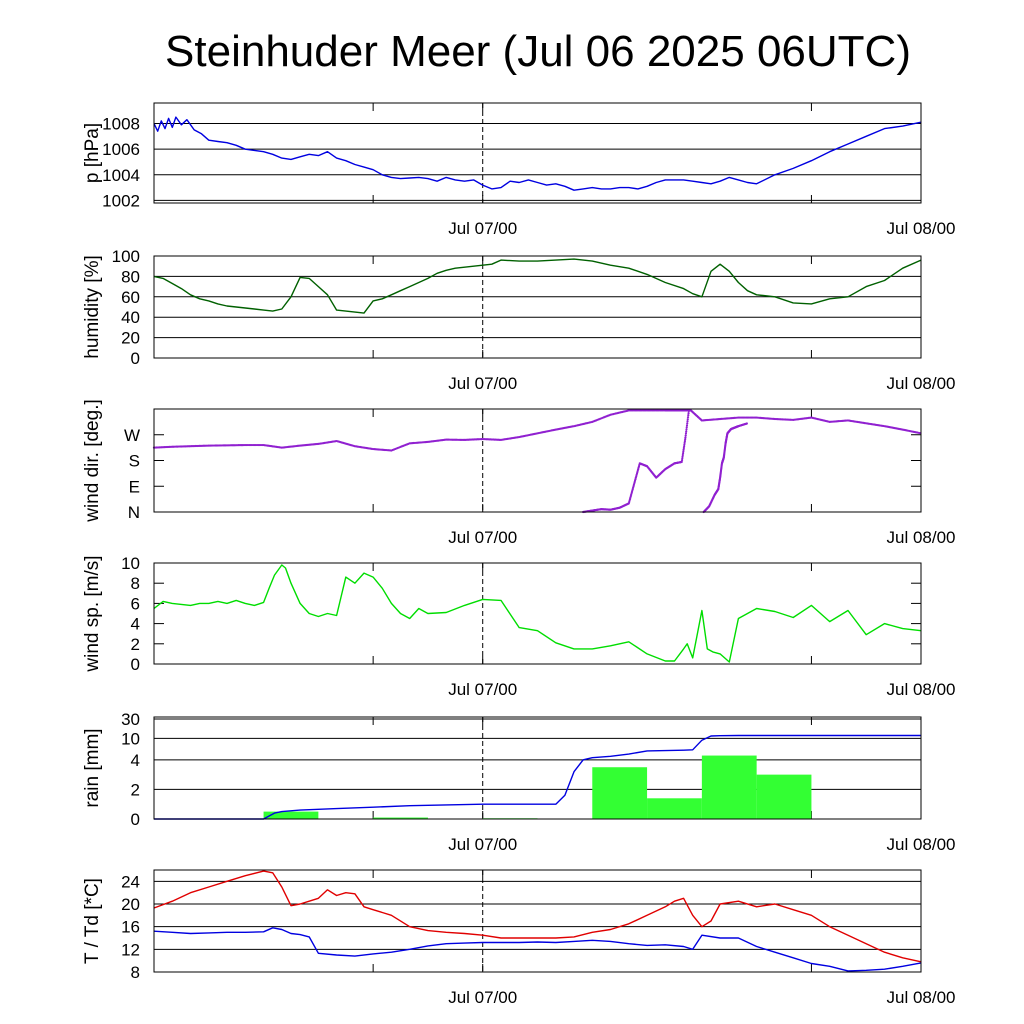 This screenshot has width=1024, height=1024. What do you see at coordinates (130, 927) in the screenshot?
I see `ytick-label: 16` at bounding box center [130, 927].